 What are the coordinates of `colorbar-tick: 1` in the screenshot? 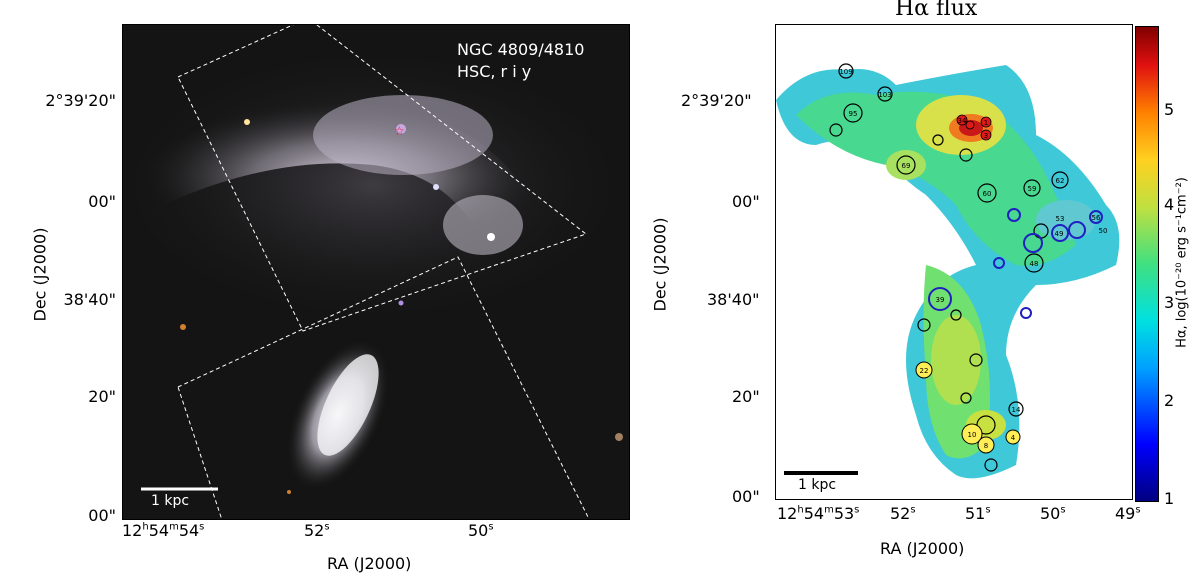 It's located at (1169, 498).